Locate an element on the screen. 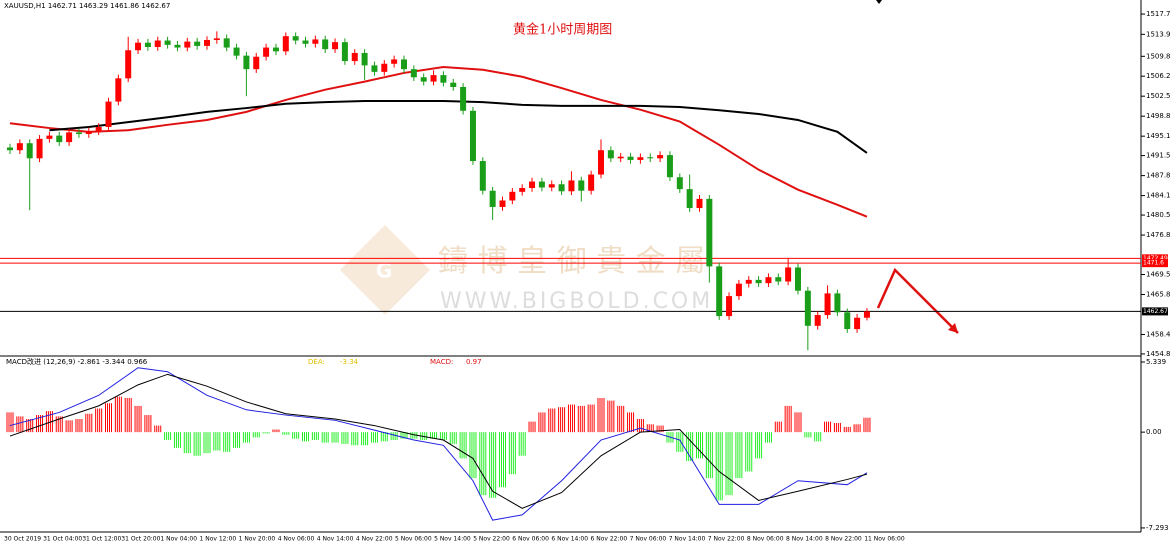  y-tick-label: 5.339 is located at coordinates (1156, 362).